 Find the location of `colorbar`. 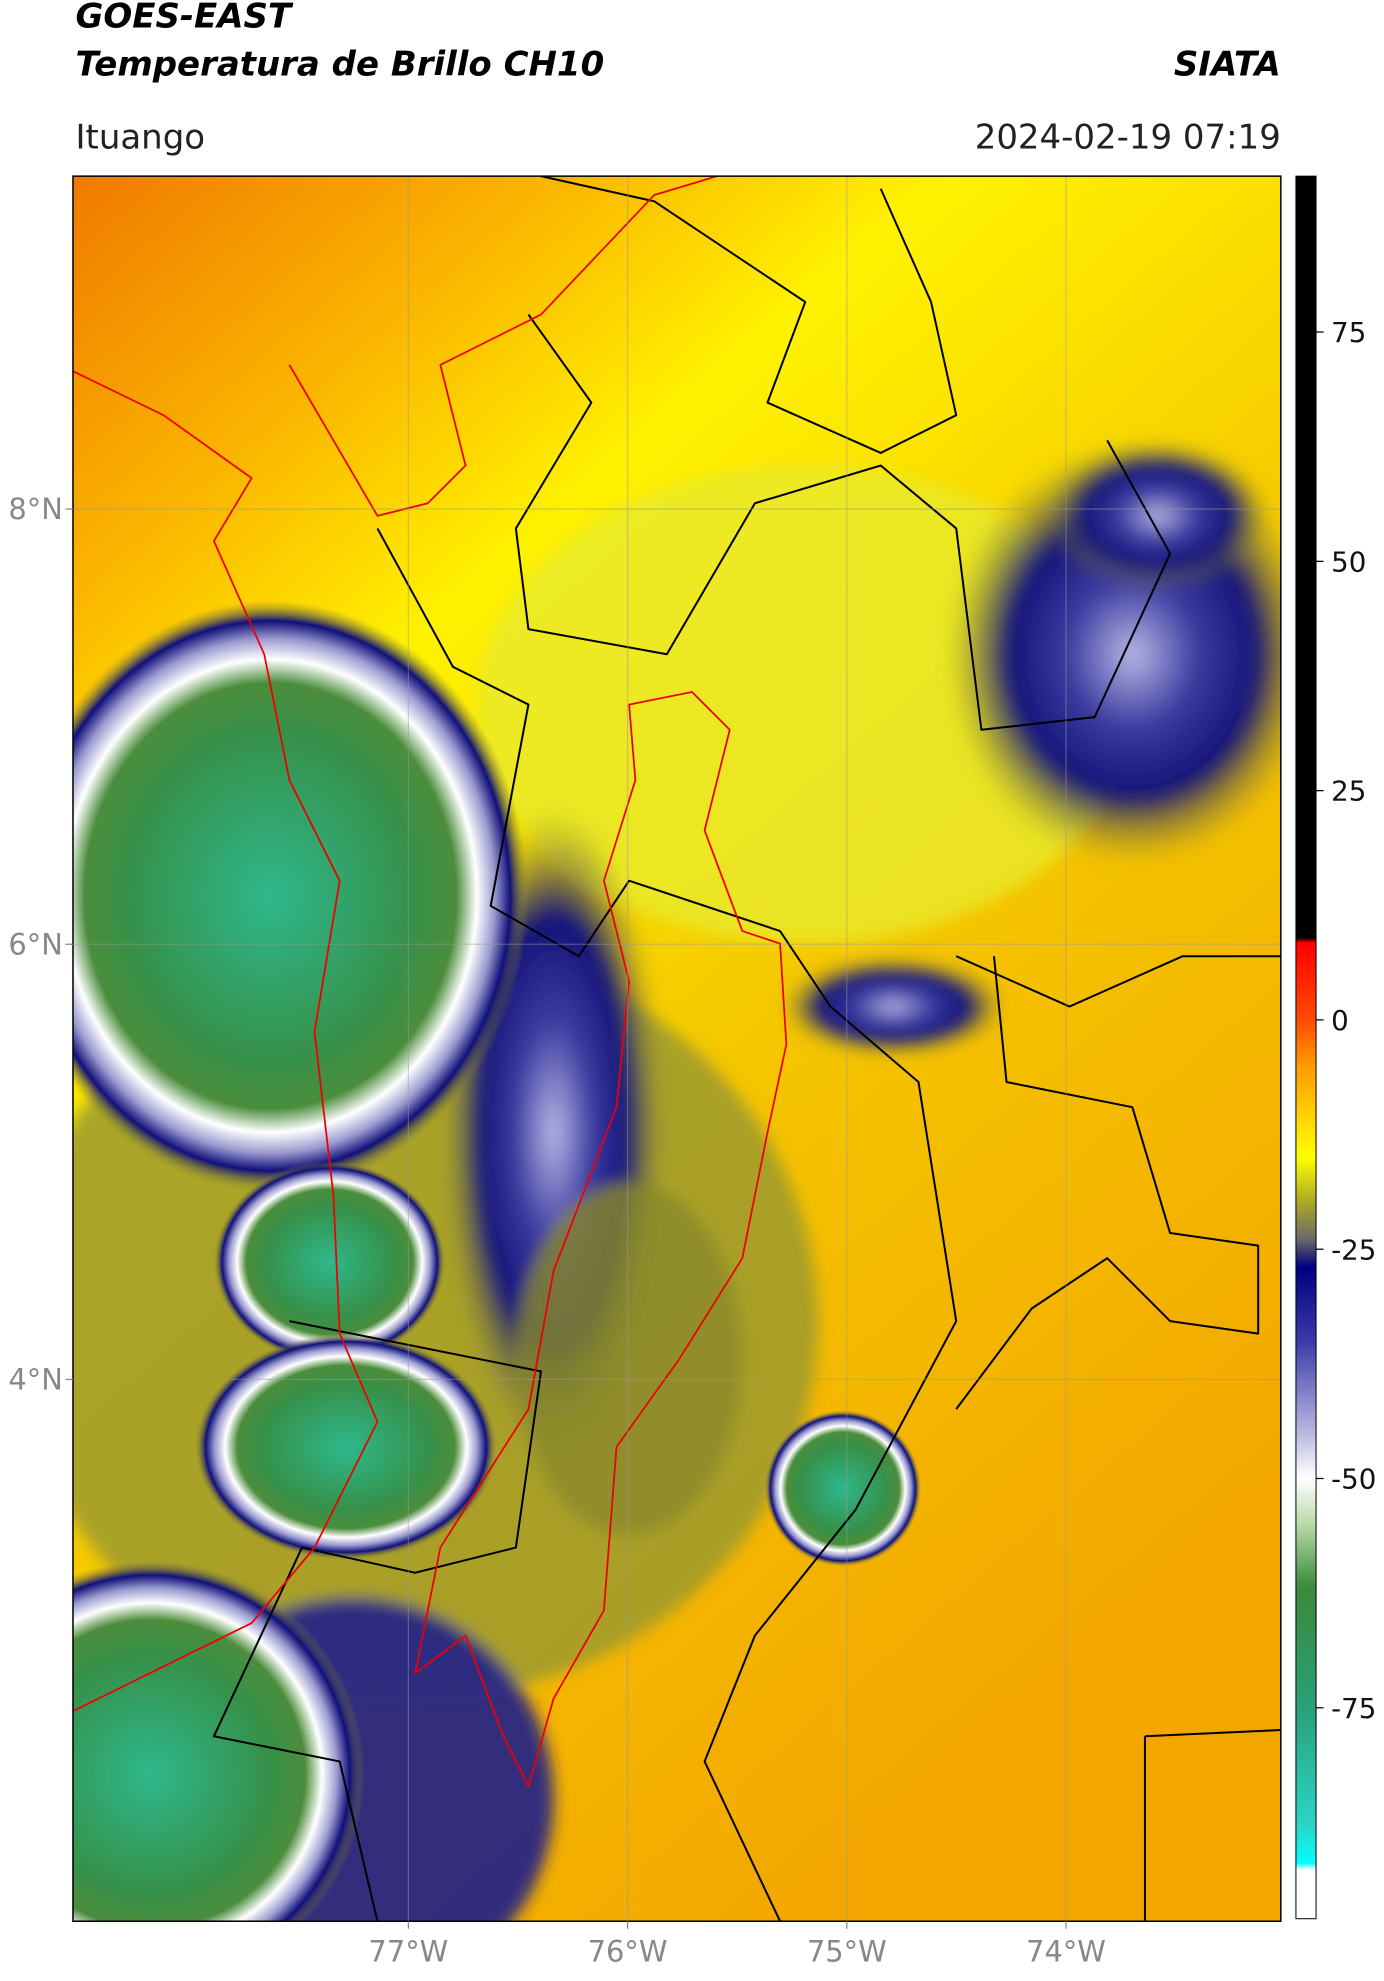

colorbar is located at coordinates (1306, 1047).